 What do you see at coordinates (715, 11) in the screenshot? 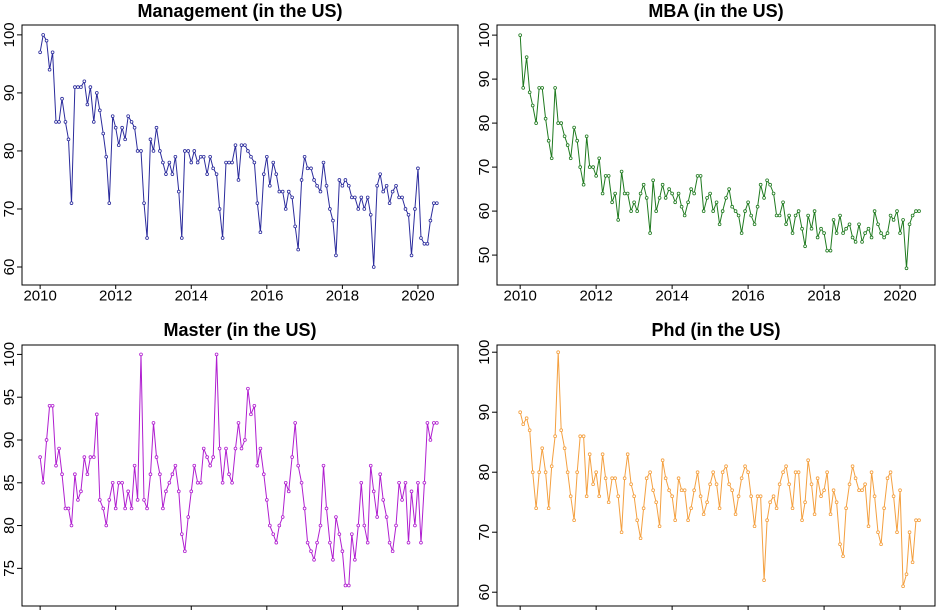
I see `panel-title: MBA (in the US)` at bounding box center [715, 11].